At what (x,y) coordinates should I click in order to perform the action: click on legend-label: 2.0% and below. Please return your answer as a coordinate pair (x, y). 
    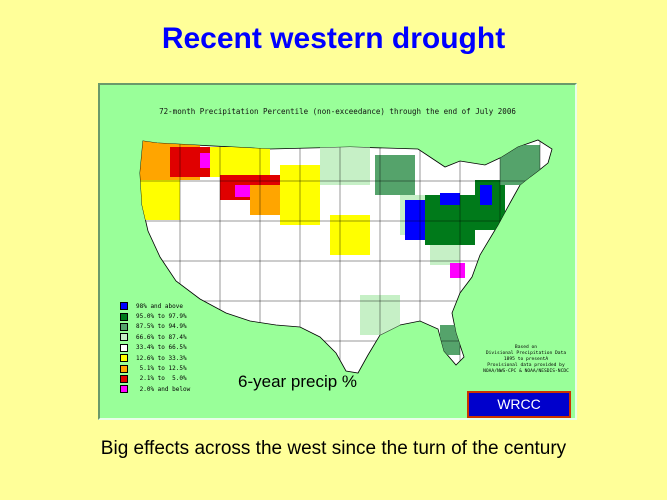
    Looking at the image, I should click on (163, 389).